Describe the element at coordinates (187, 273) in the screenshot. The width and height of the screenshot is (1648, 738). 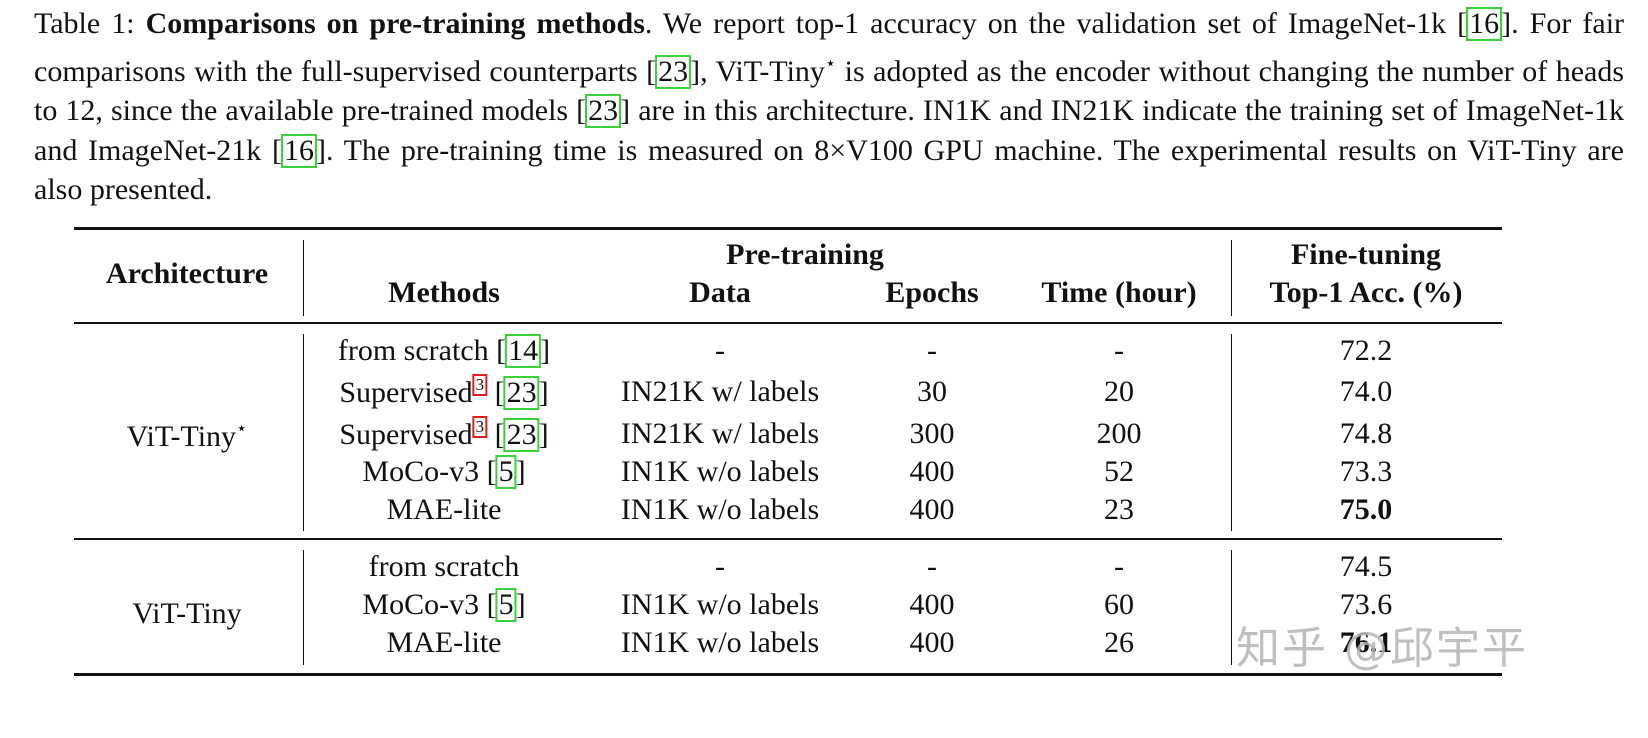
I see `header-architecture: Architecture` at that location.